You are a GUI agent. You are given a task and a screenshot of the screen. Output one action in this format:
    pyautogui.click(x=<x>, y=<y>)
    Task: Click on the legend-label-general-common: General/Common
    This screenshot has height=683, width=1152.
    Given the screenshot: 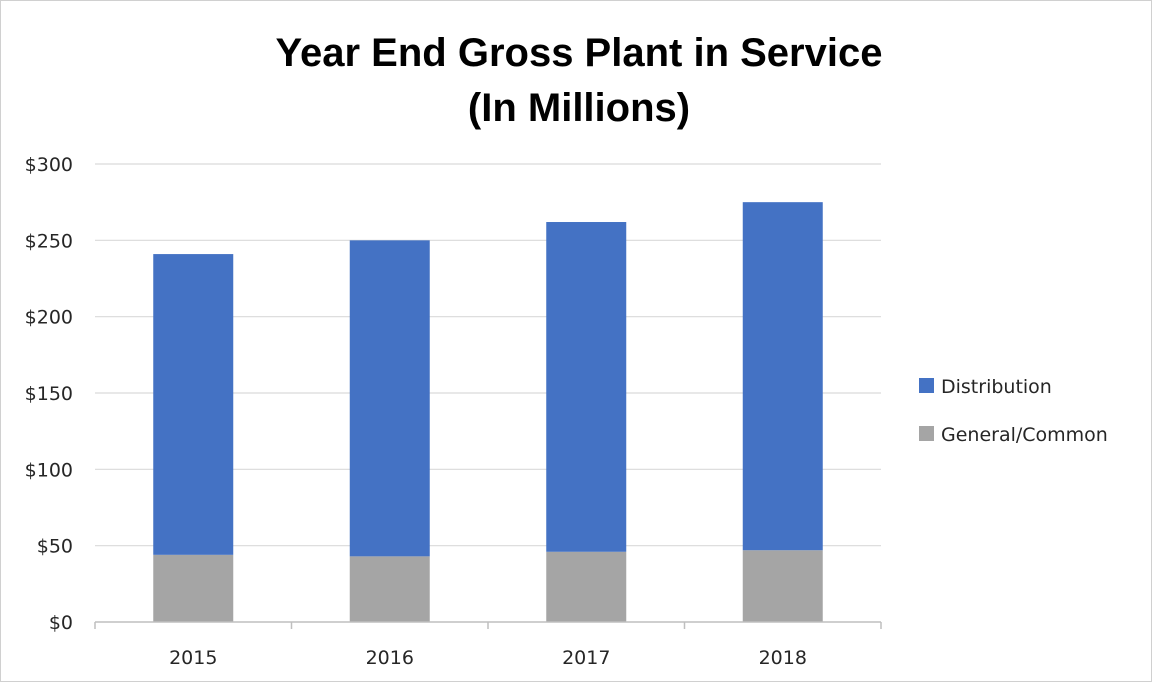 What is the action you would take?
    pyautogui.click(x=1024, y=435)
    